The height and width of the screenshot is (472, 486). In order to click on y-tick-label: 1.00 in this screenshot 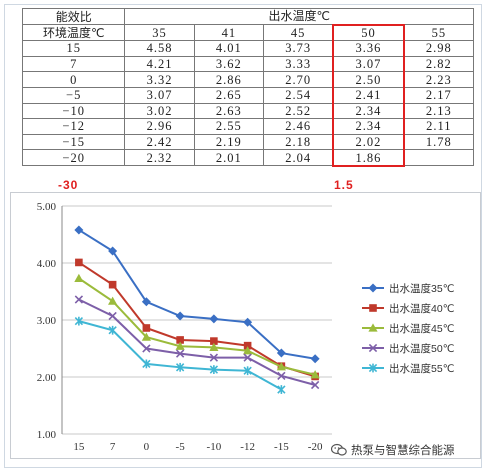, I will do `click(47, 435)`.